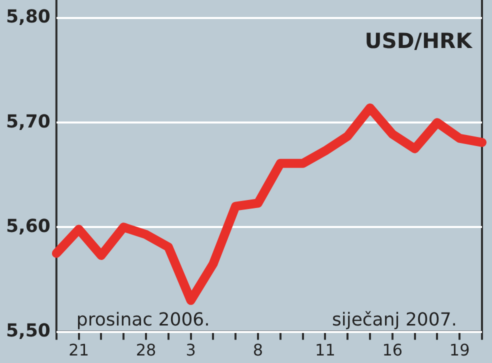  What do you see at coordinates (78, 350) in the screenshot?
I see `x-tick-label: 21` at bounding box center [78, 350].